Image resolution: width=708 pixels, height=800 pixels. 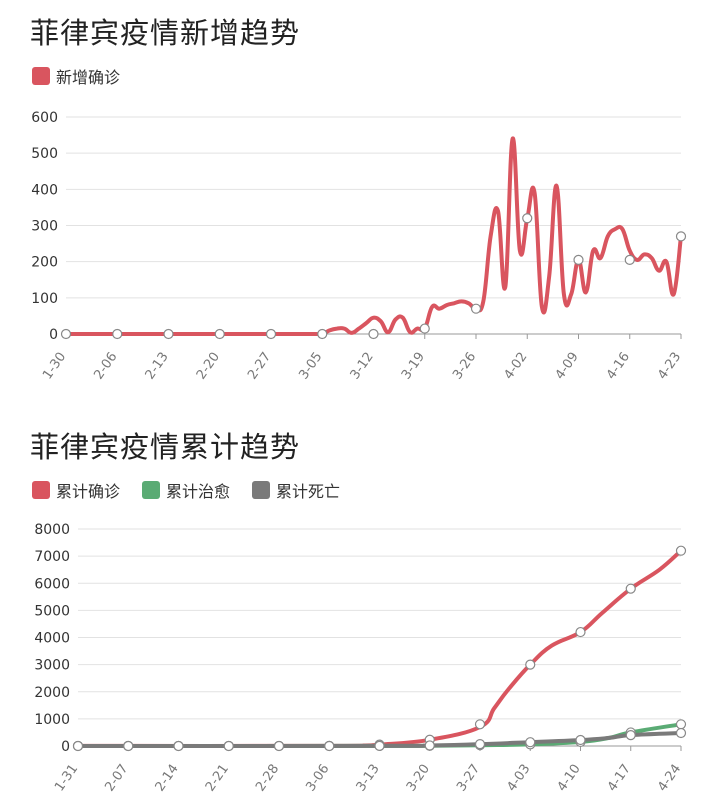 I want to click on legend-label: 累计确诊, so click(x=88, y=491).